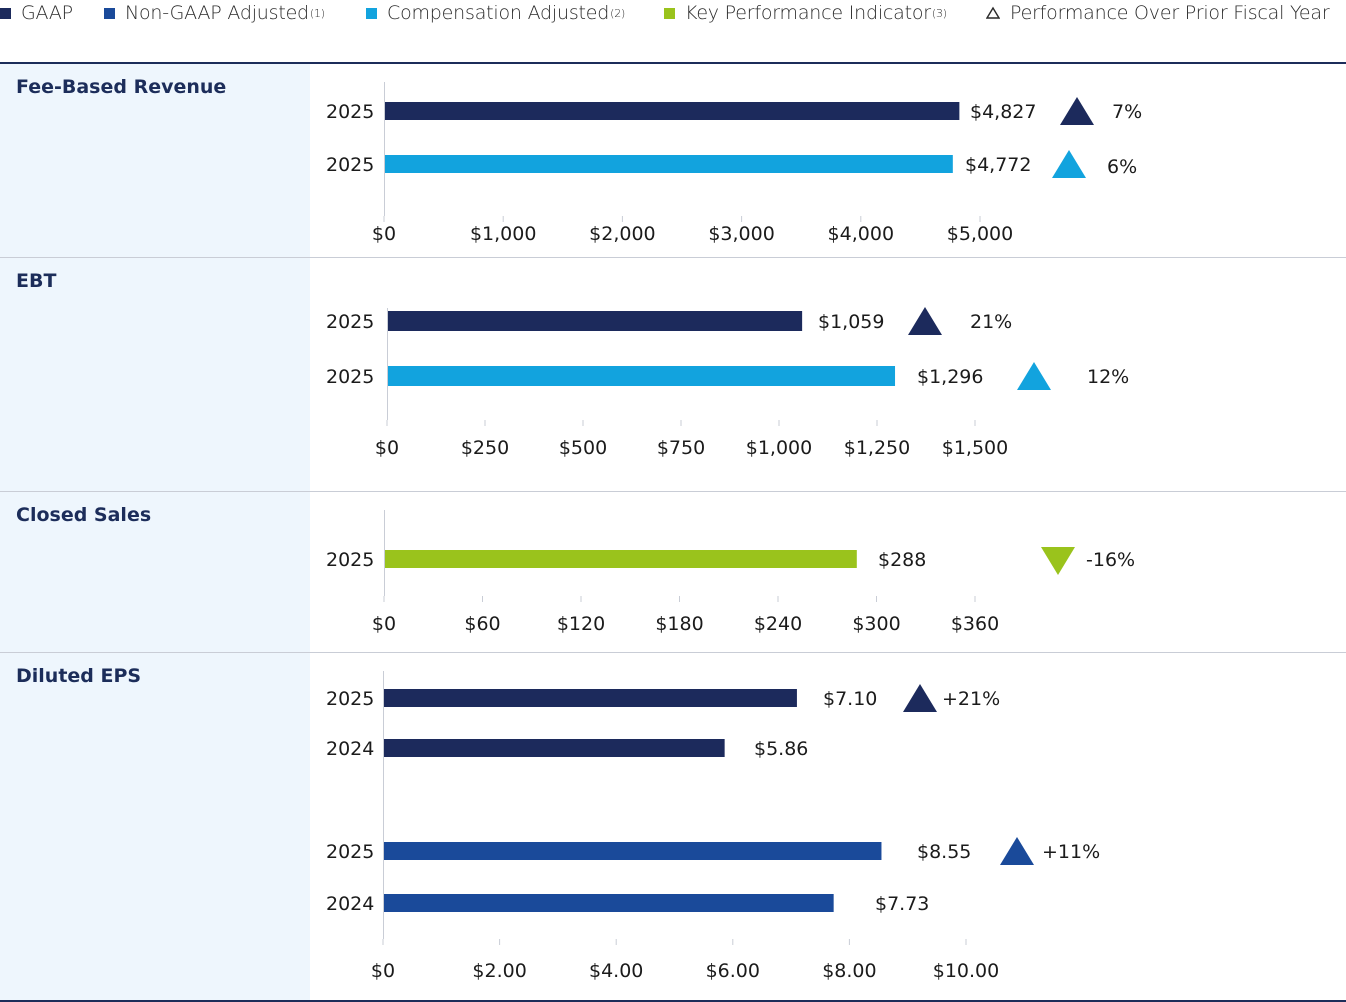 The image size is (1346, 1002). I want to click on x-tick-label: $240, so click(778, 624).